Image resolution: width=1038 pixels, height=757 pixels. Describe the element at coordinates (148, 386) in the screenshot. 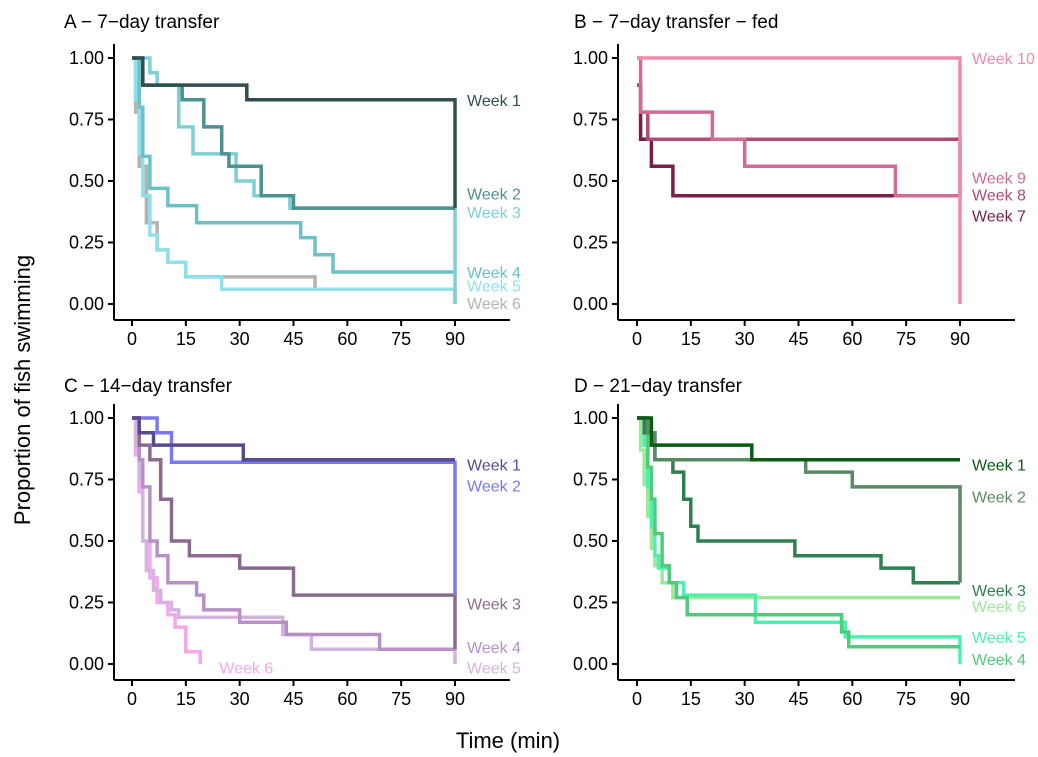

I see `panel-title: C − 14−day transfer` at that location.